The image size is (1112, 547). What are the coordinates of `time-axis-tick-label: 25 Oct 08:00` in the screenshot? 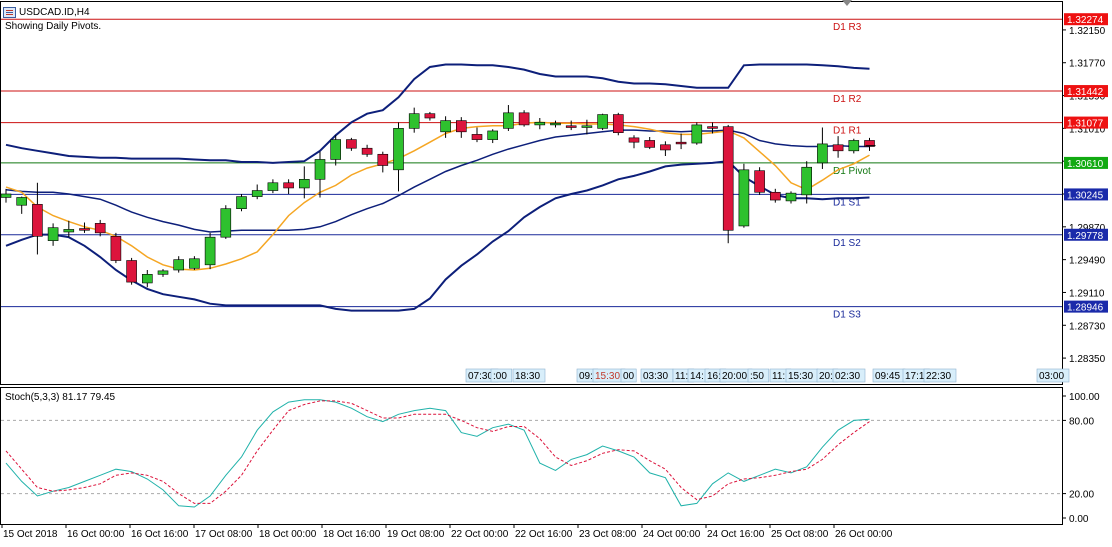 It's located at (800, 534).